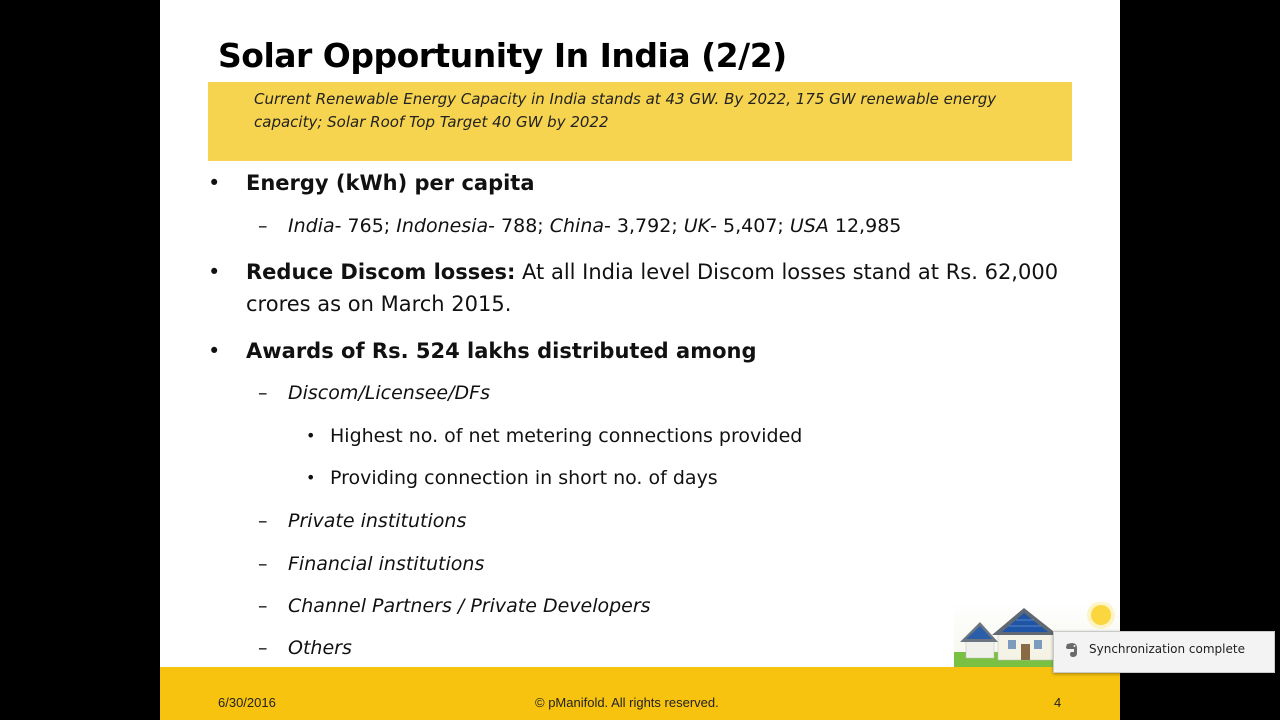 The height and width of the screenshot is (720, 1280). I want to click on awards-sub-private: – Private institutions, so click(653, 521).